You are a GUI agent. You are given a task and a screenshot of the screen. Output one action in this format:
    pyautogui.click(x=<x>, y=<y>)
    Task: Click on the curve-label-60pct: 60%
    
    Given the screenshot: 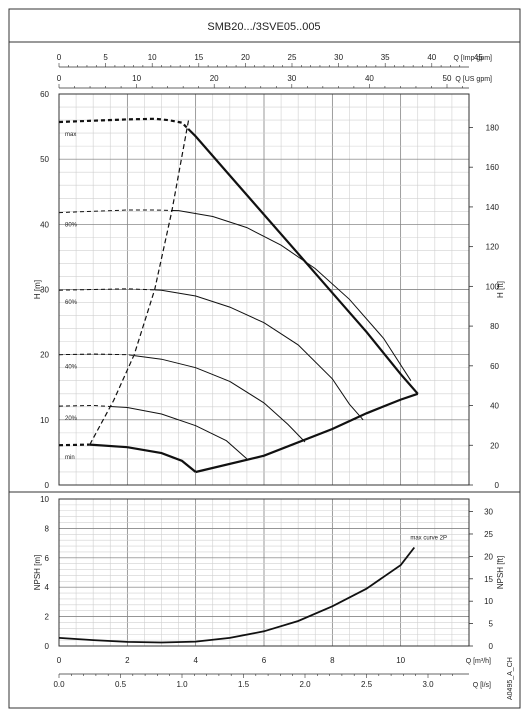 What is the action you would take?
    pyautogui.click(x=71, y=303)
    